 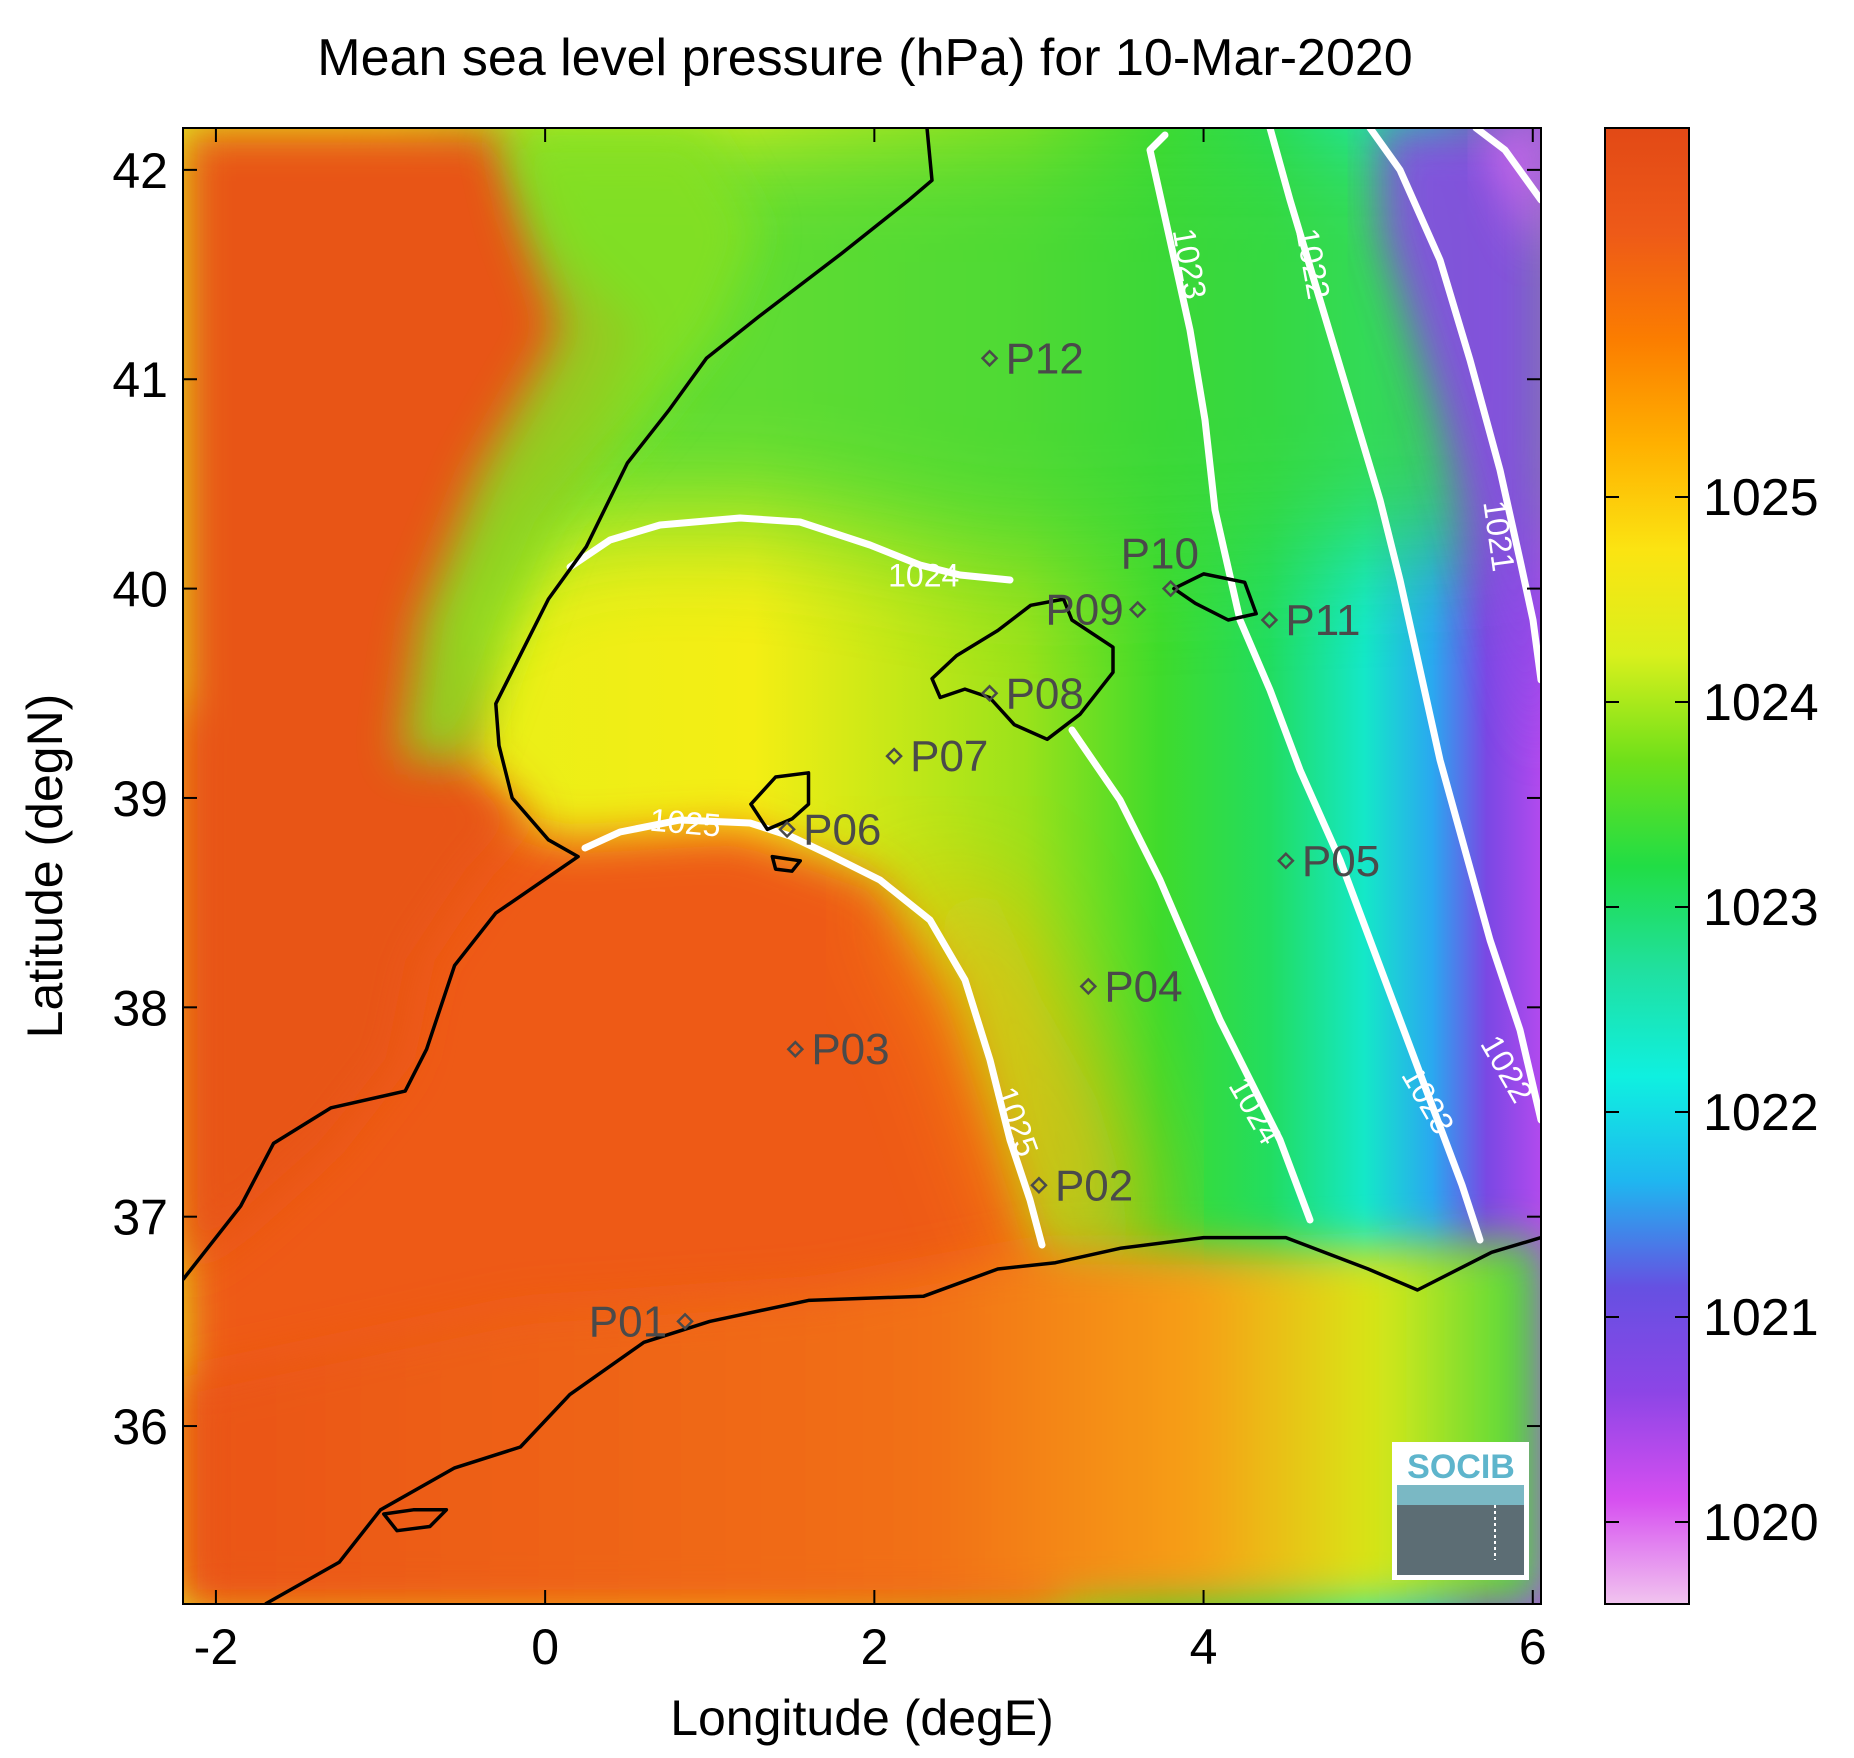 What do you see at coordinates (140, 1427) in the screenshot?
I see `y-tick-label: 36` at bounding box center [140, 1427].